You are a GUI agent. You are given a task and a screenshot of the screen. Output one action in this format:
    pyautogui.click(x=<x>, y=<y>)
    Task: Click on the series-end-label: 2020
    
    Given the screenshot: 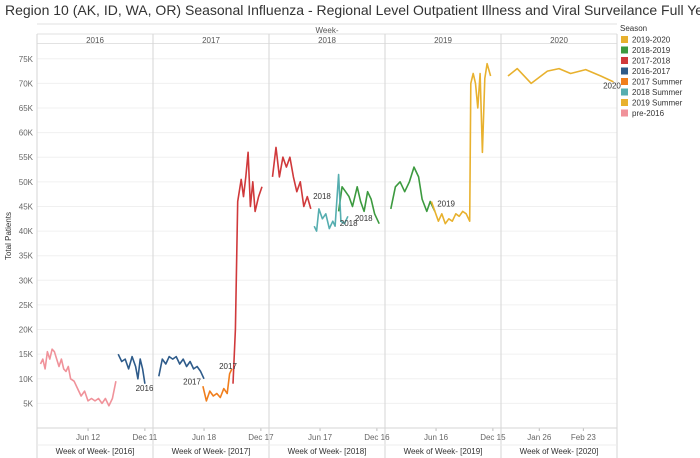 What is the action you would take?
    pyautogui.click(x=612, y=85)
    